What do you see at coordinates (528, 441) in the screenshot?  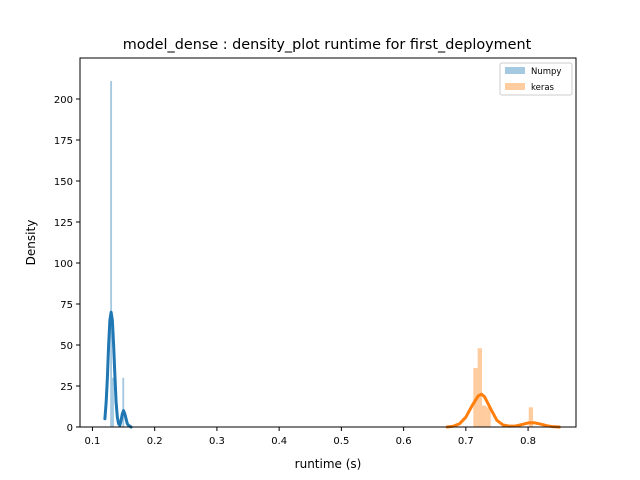 I see `x-tick-label: 0.8` at bounding box center [528, 441].